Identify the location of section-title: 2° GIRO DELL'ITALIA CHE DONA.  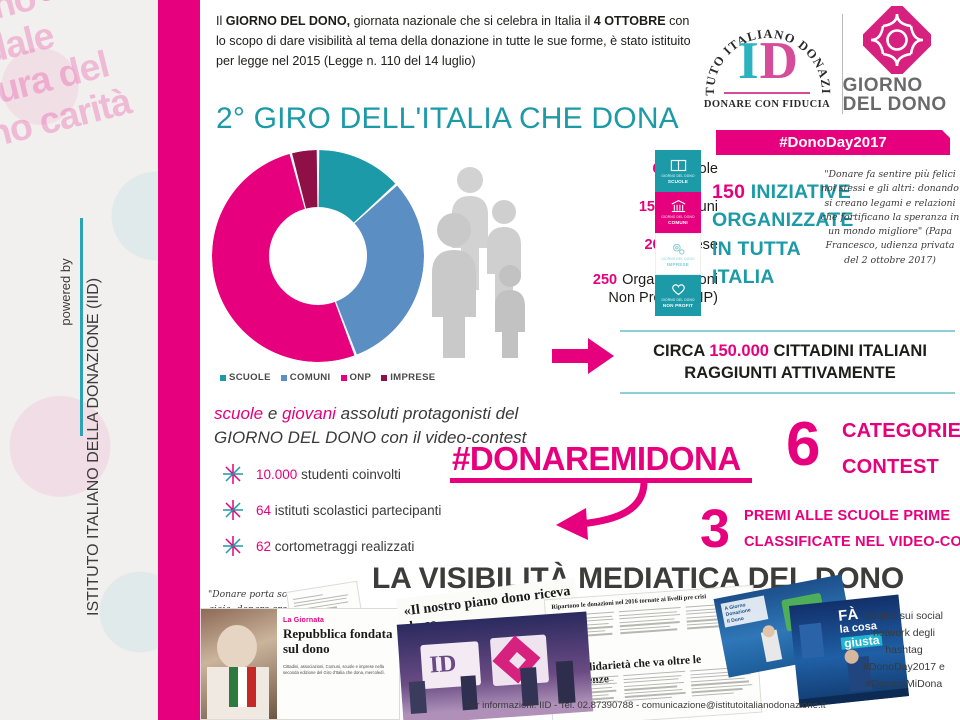
(447, 118).